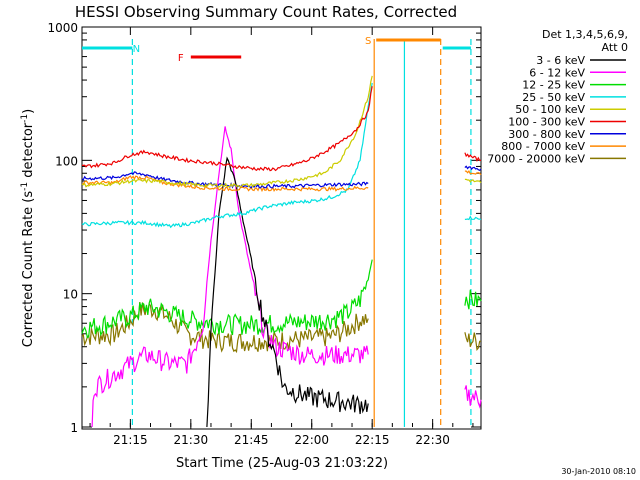 Image resolution: width=640 pixels, height=480 pixels. What do you see at coordinates (553, 85) in the screenshot?
I see `legend-label-2: 12 - 25 keV` at bounding box center [553, 85].